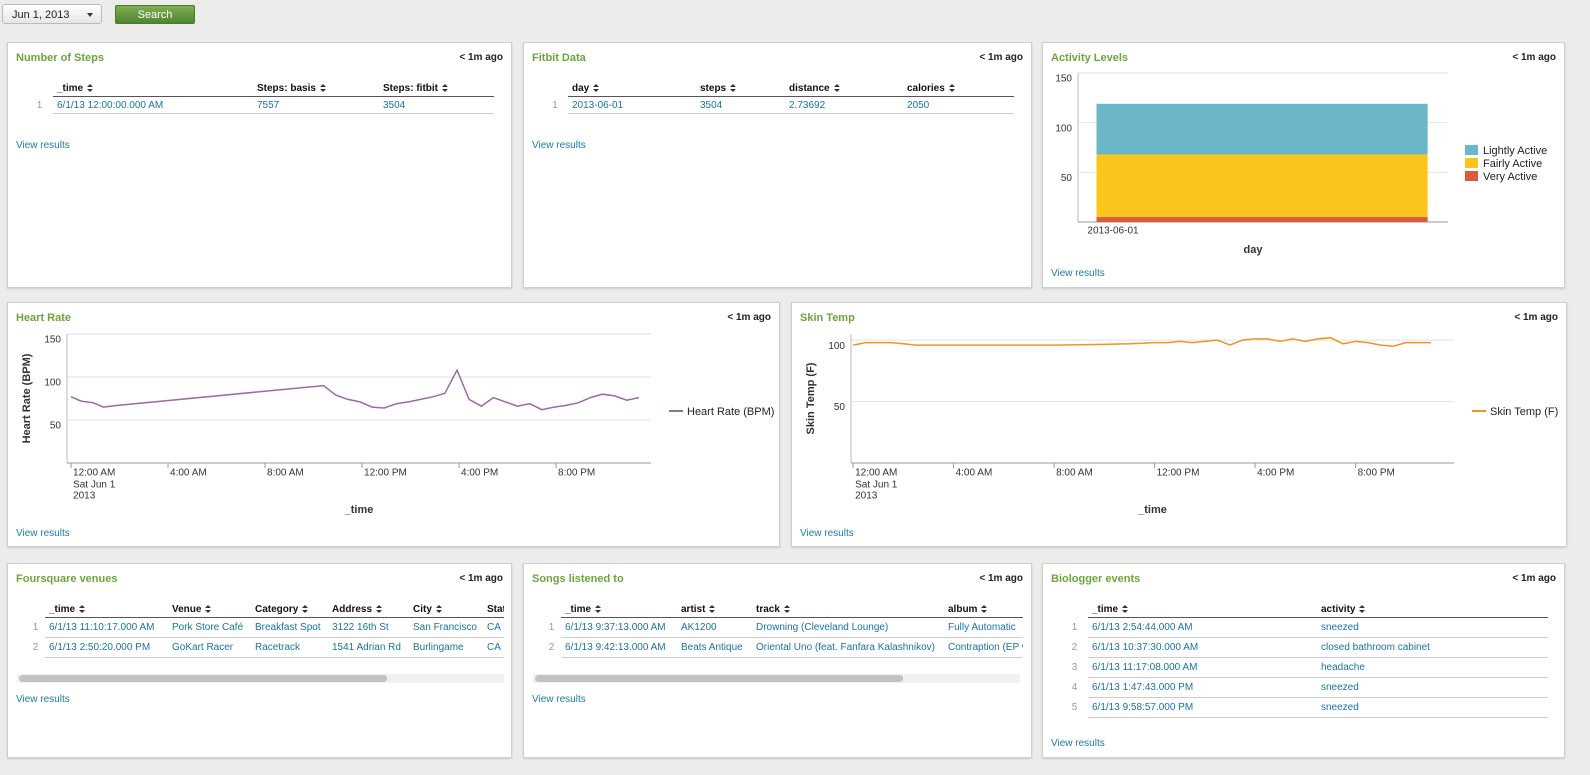 Image resolution: width=1590 pixels, height=775 pixels. Describe the element at coordinates (555, 105) in the screenshot. I see `row-index: 1` at that location.